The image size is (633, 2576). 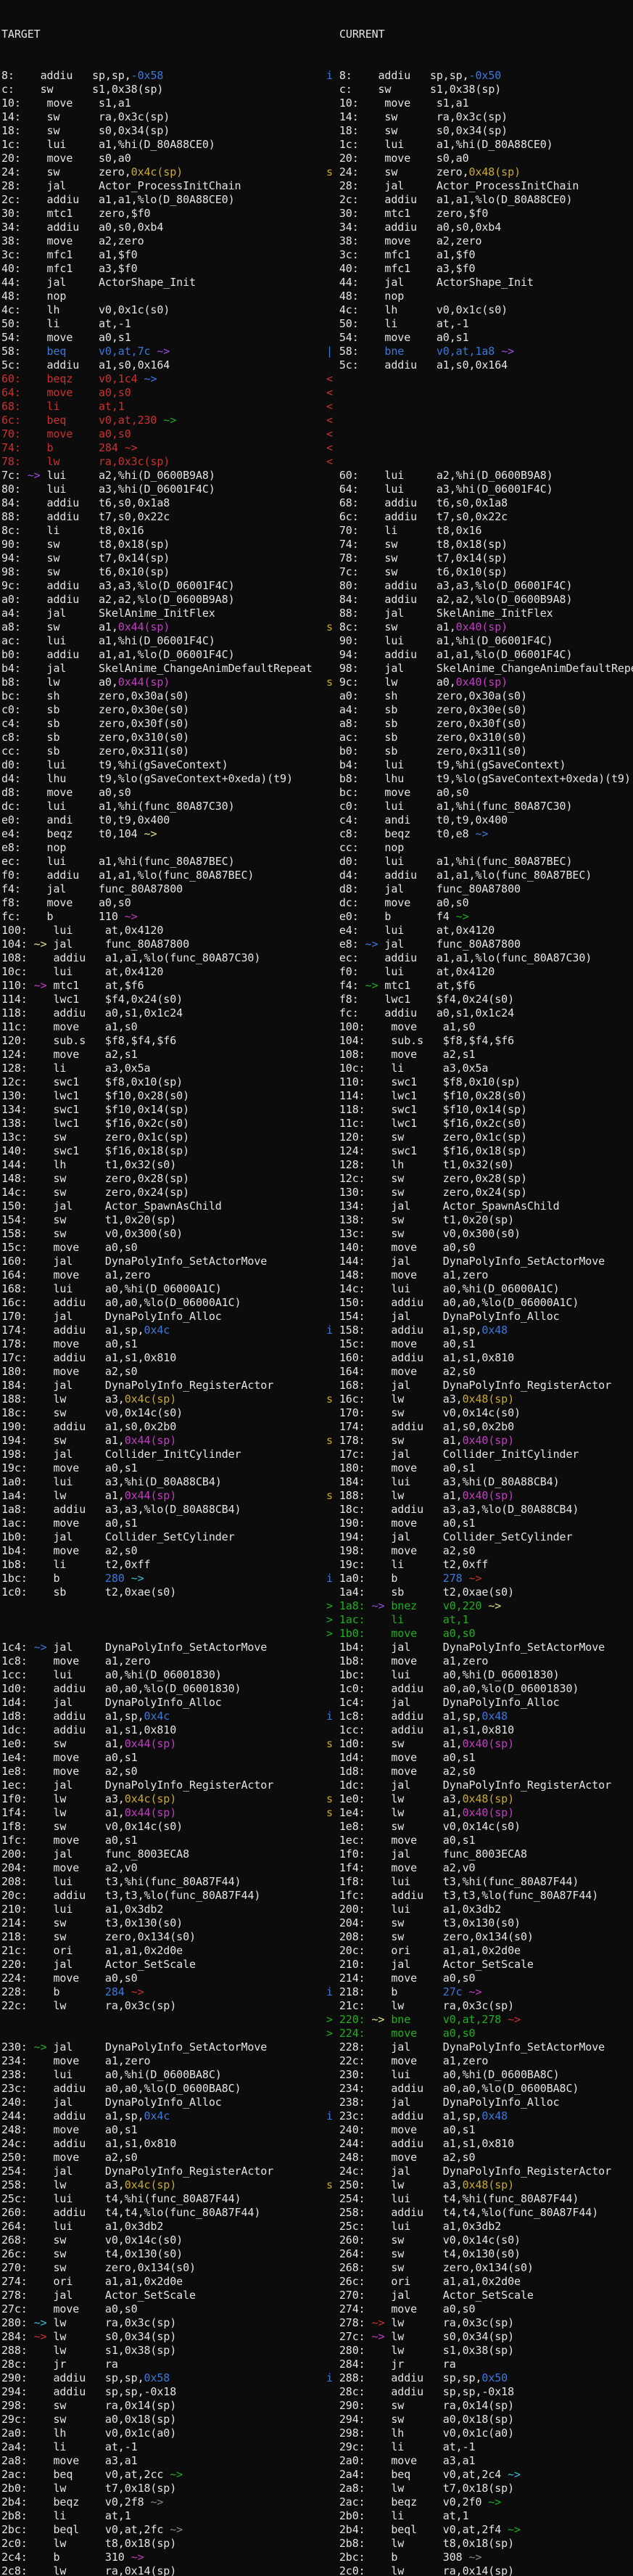 I want to click on asm-line-current: 130: sw zero,0x24(sp), so click(x=479, y=1192).